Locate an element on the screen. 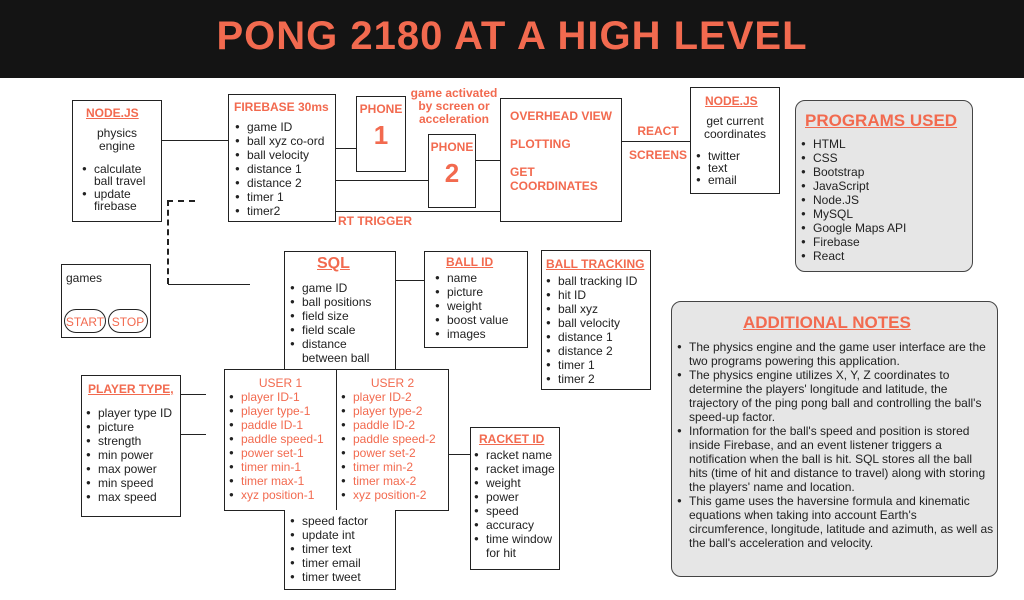 The height and width of the screenshot is (600, 1024). list-item: power is located at coordinates (517, 497).